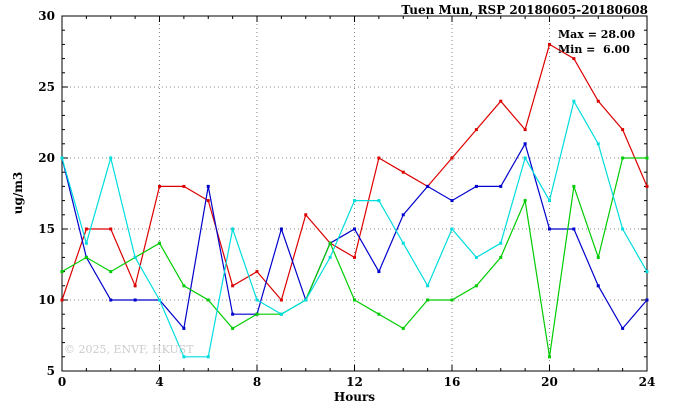 This screenshot has width=674, height=409. I want to click on svg-text: 30, so click(46, 16).